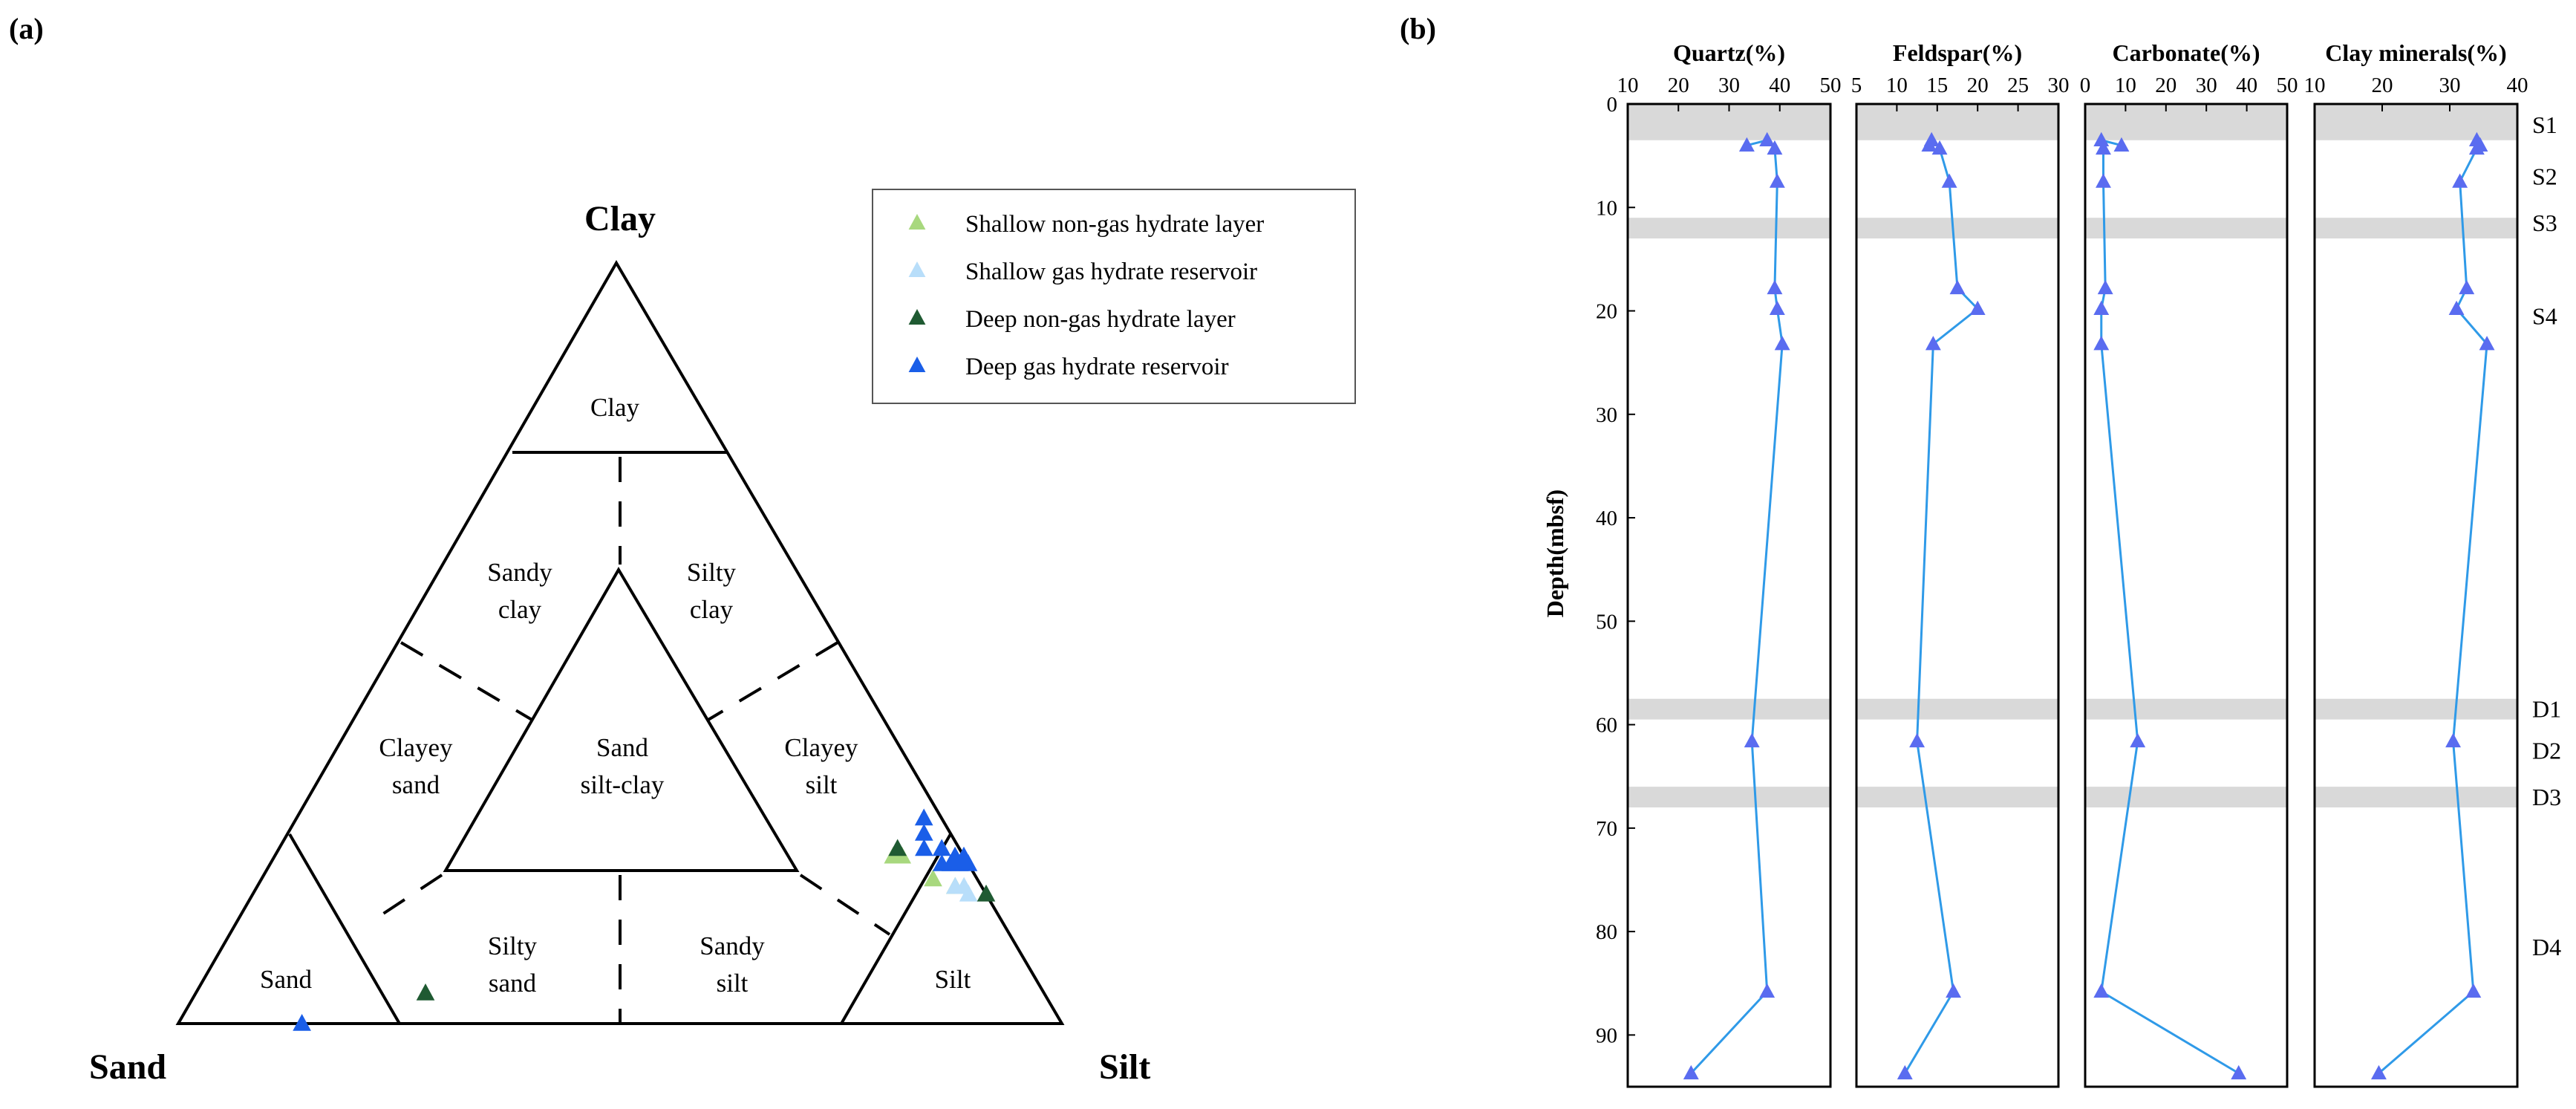 The width and height of the screenshot is (2576, 1109). What do you see at coordinates (1897, 86) in the screenshot?
I see `xtick-label-1-1: 10` at bounding box center [1897, 86].